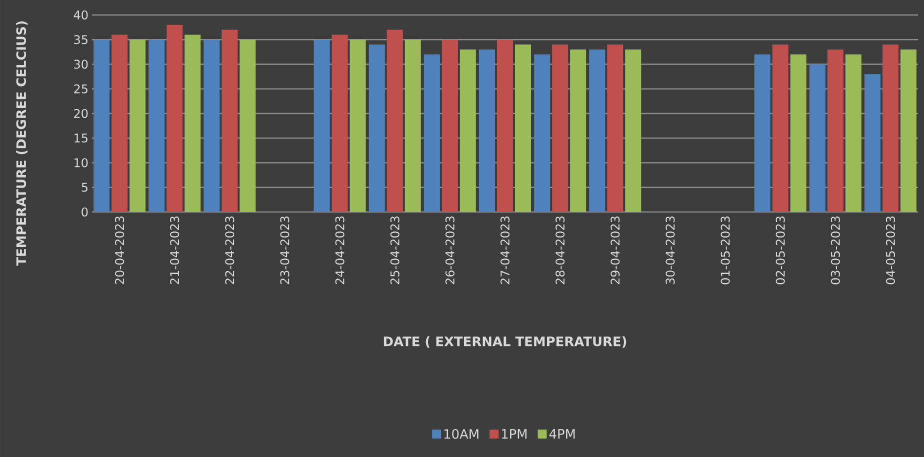 The width and height of the screenshot is (924, 457). Describe the element at coordinates (81, 39) in the screenshot. I see `y-tick-label: 35` at that location.